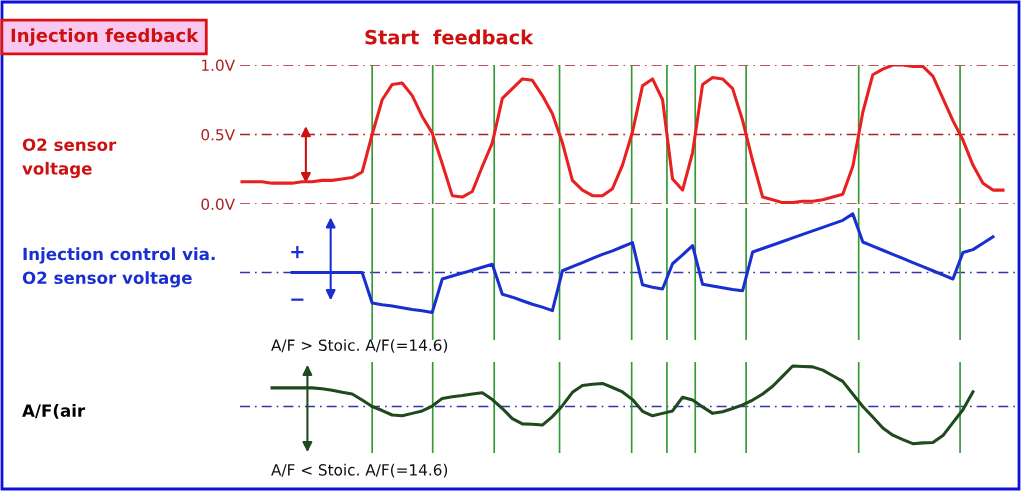 Image resolution: width=1021 pixels, height=491 pixels. What do you see at coordinates (118, 267) in the screenshot?
I see `y-axis-title: Injection control via. O2 sensor voltage` at bounding box center [118, 267].